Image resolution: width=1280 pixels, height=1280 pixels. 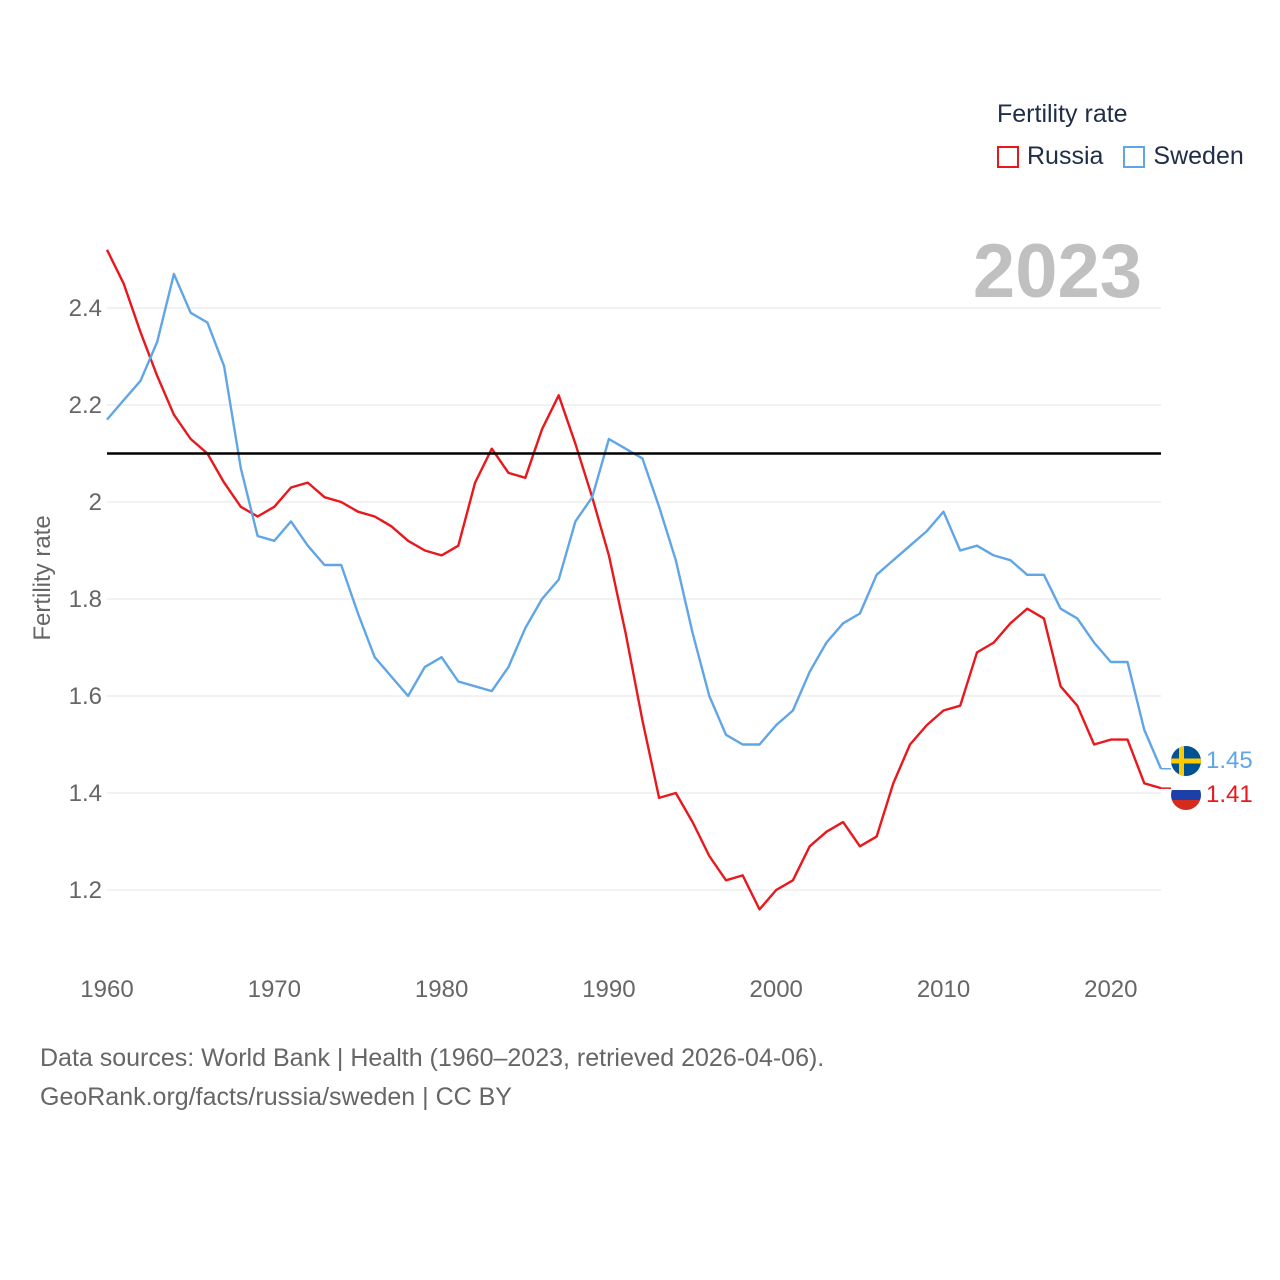 I want to click on y-tick-label: 1.8, so click(x=85, y=599).